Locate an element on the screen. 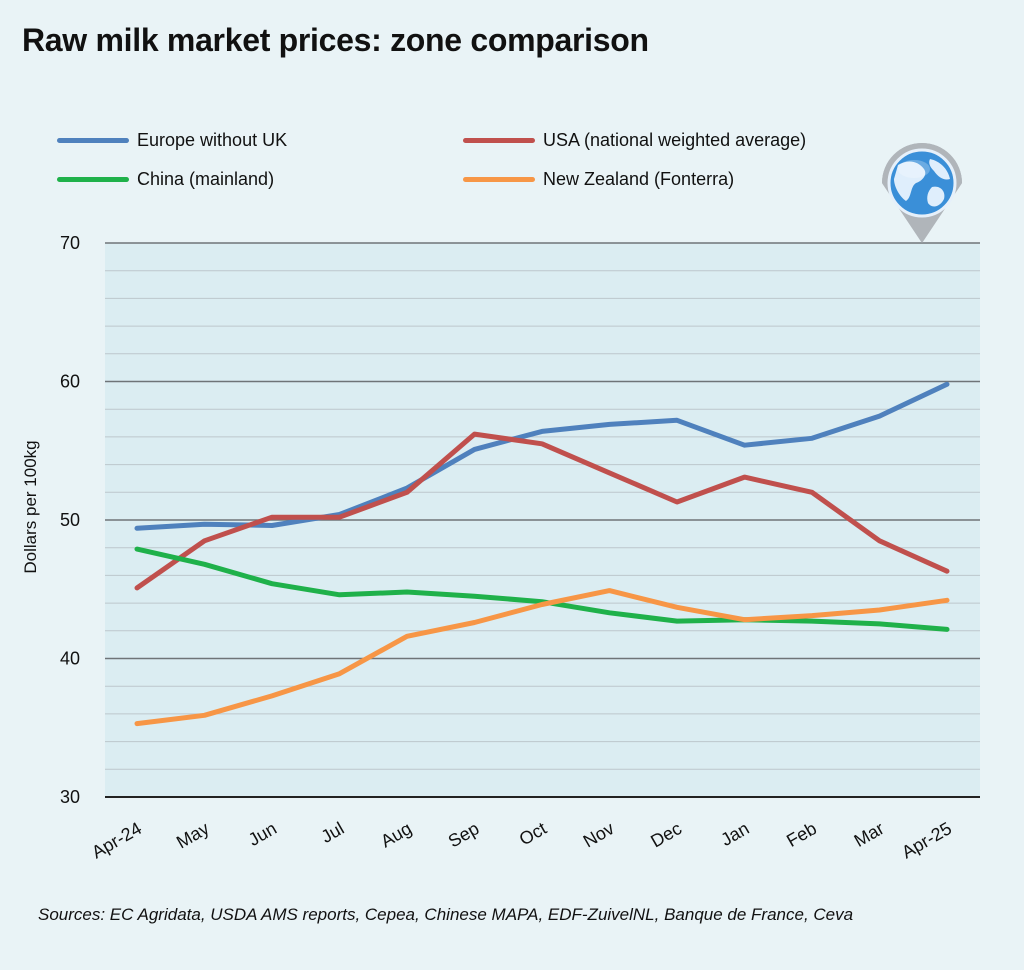 This screenshot has height=970, width=1024. x-tick-label: Aug is located at coordinates (396, 834).